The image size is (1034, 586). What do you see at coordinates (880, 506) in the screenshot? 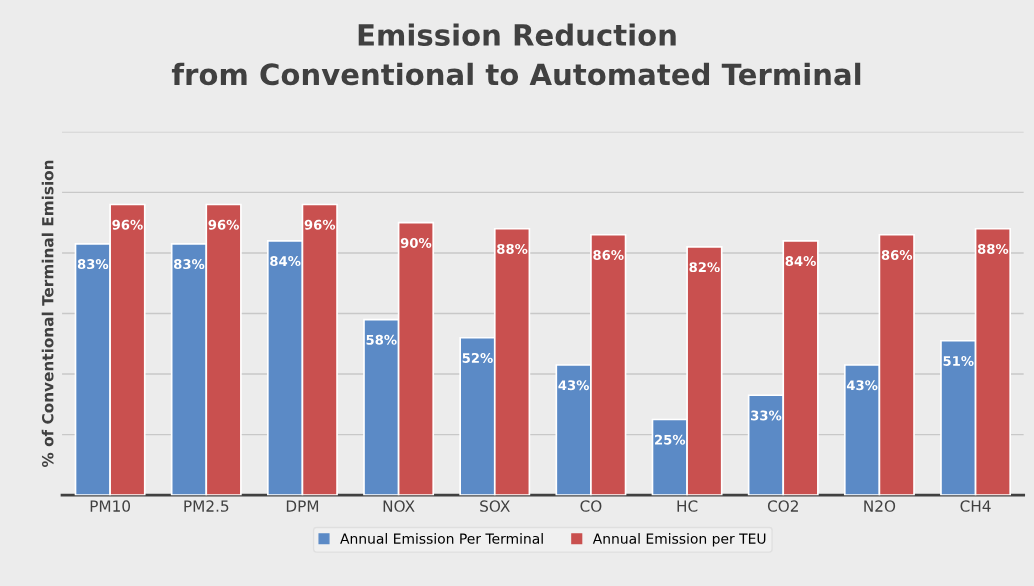
I see `x-tick-label: N2O` at bounding box center [880, 506].